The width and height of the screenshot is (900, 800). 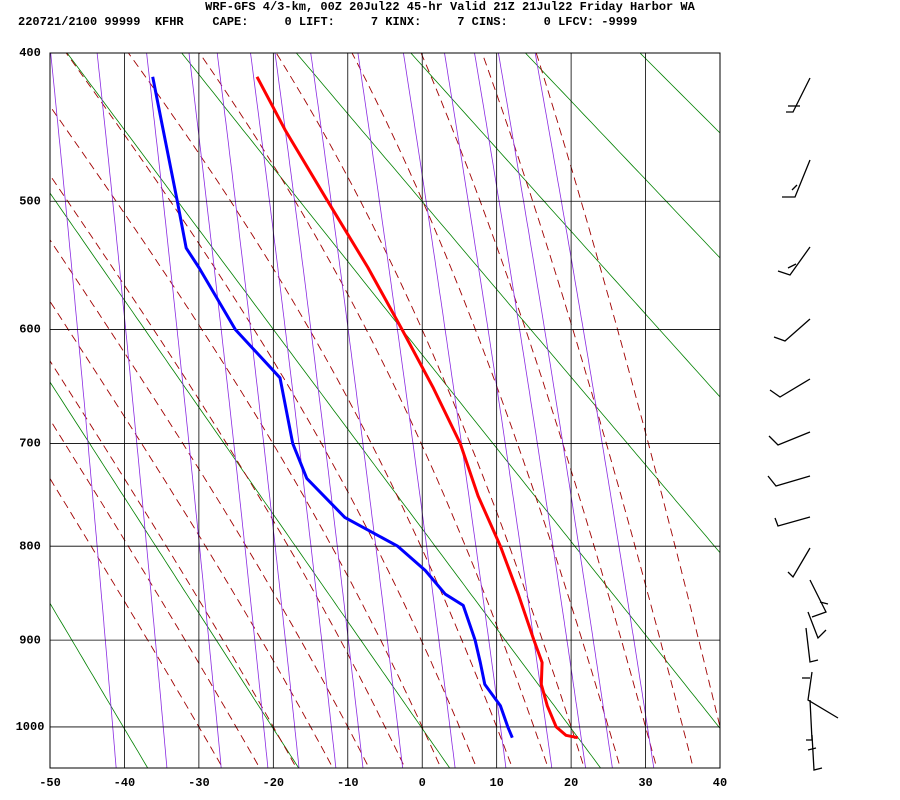 I want to click on x-tick-label: -50, so click(x=50, y=783).